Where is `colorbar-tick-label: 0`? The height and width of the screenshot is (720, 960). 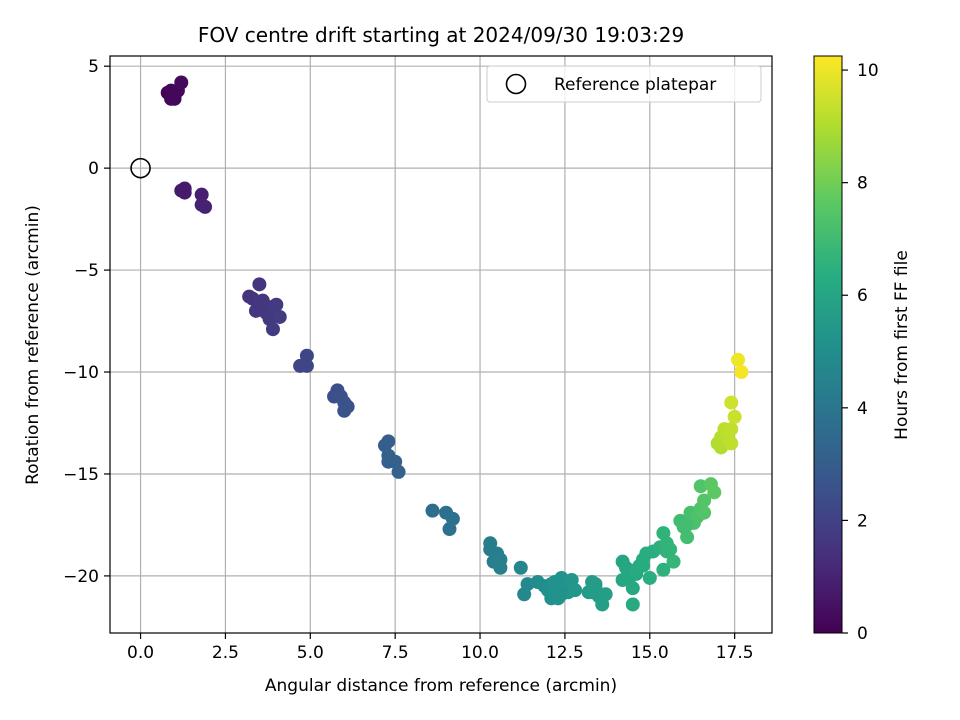 colorbar-tick-label: 0 is located at coordinates (862, 634).